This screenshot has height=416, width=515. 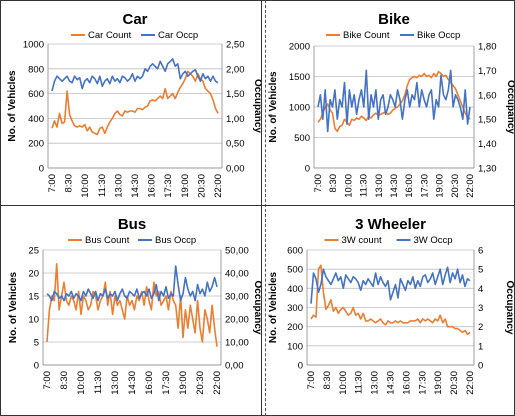 I want to click on y-tick-label: 15, so click(x=33, y=297).